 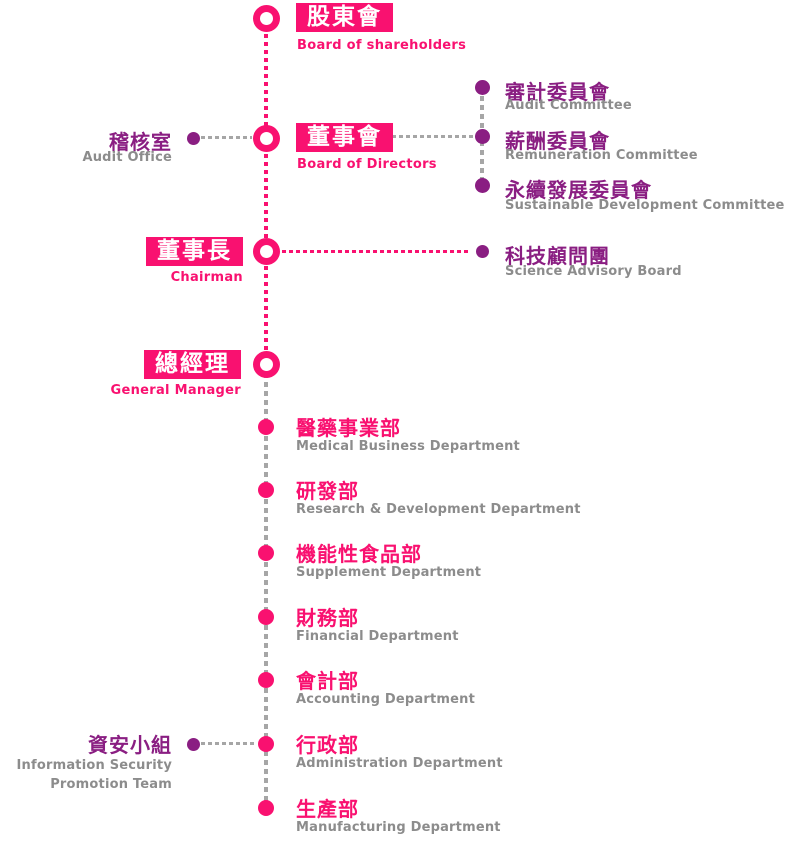 What do you see at coordinates (344, 137) in the screenshot?
I see `box-directors: 董事會` at bounding box center [344, 137].